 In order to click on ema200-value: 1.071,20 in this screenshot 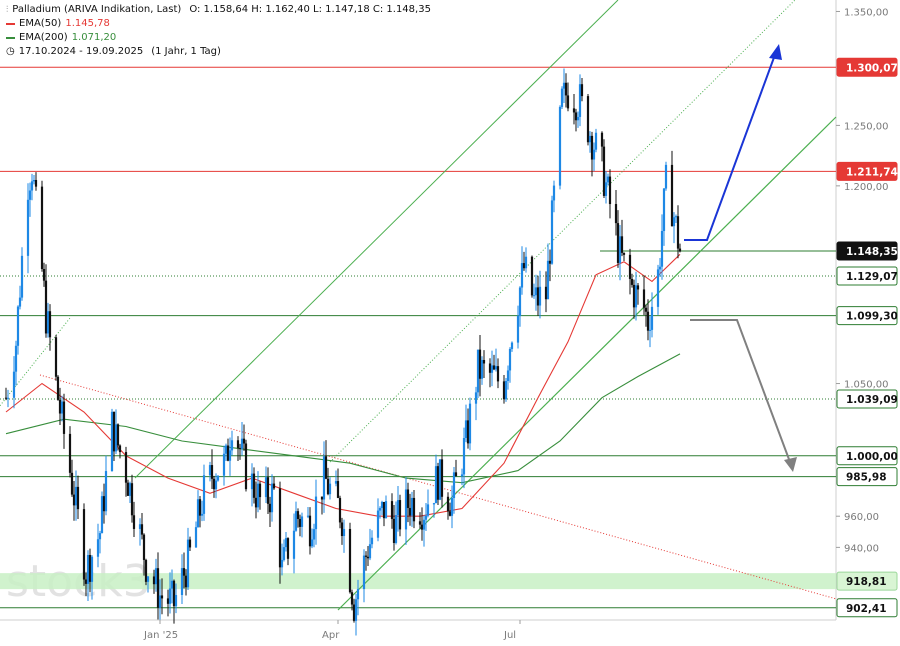, I will do `click(94, 37)`.